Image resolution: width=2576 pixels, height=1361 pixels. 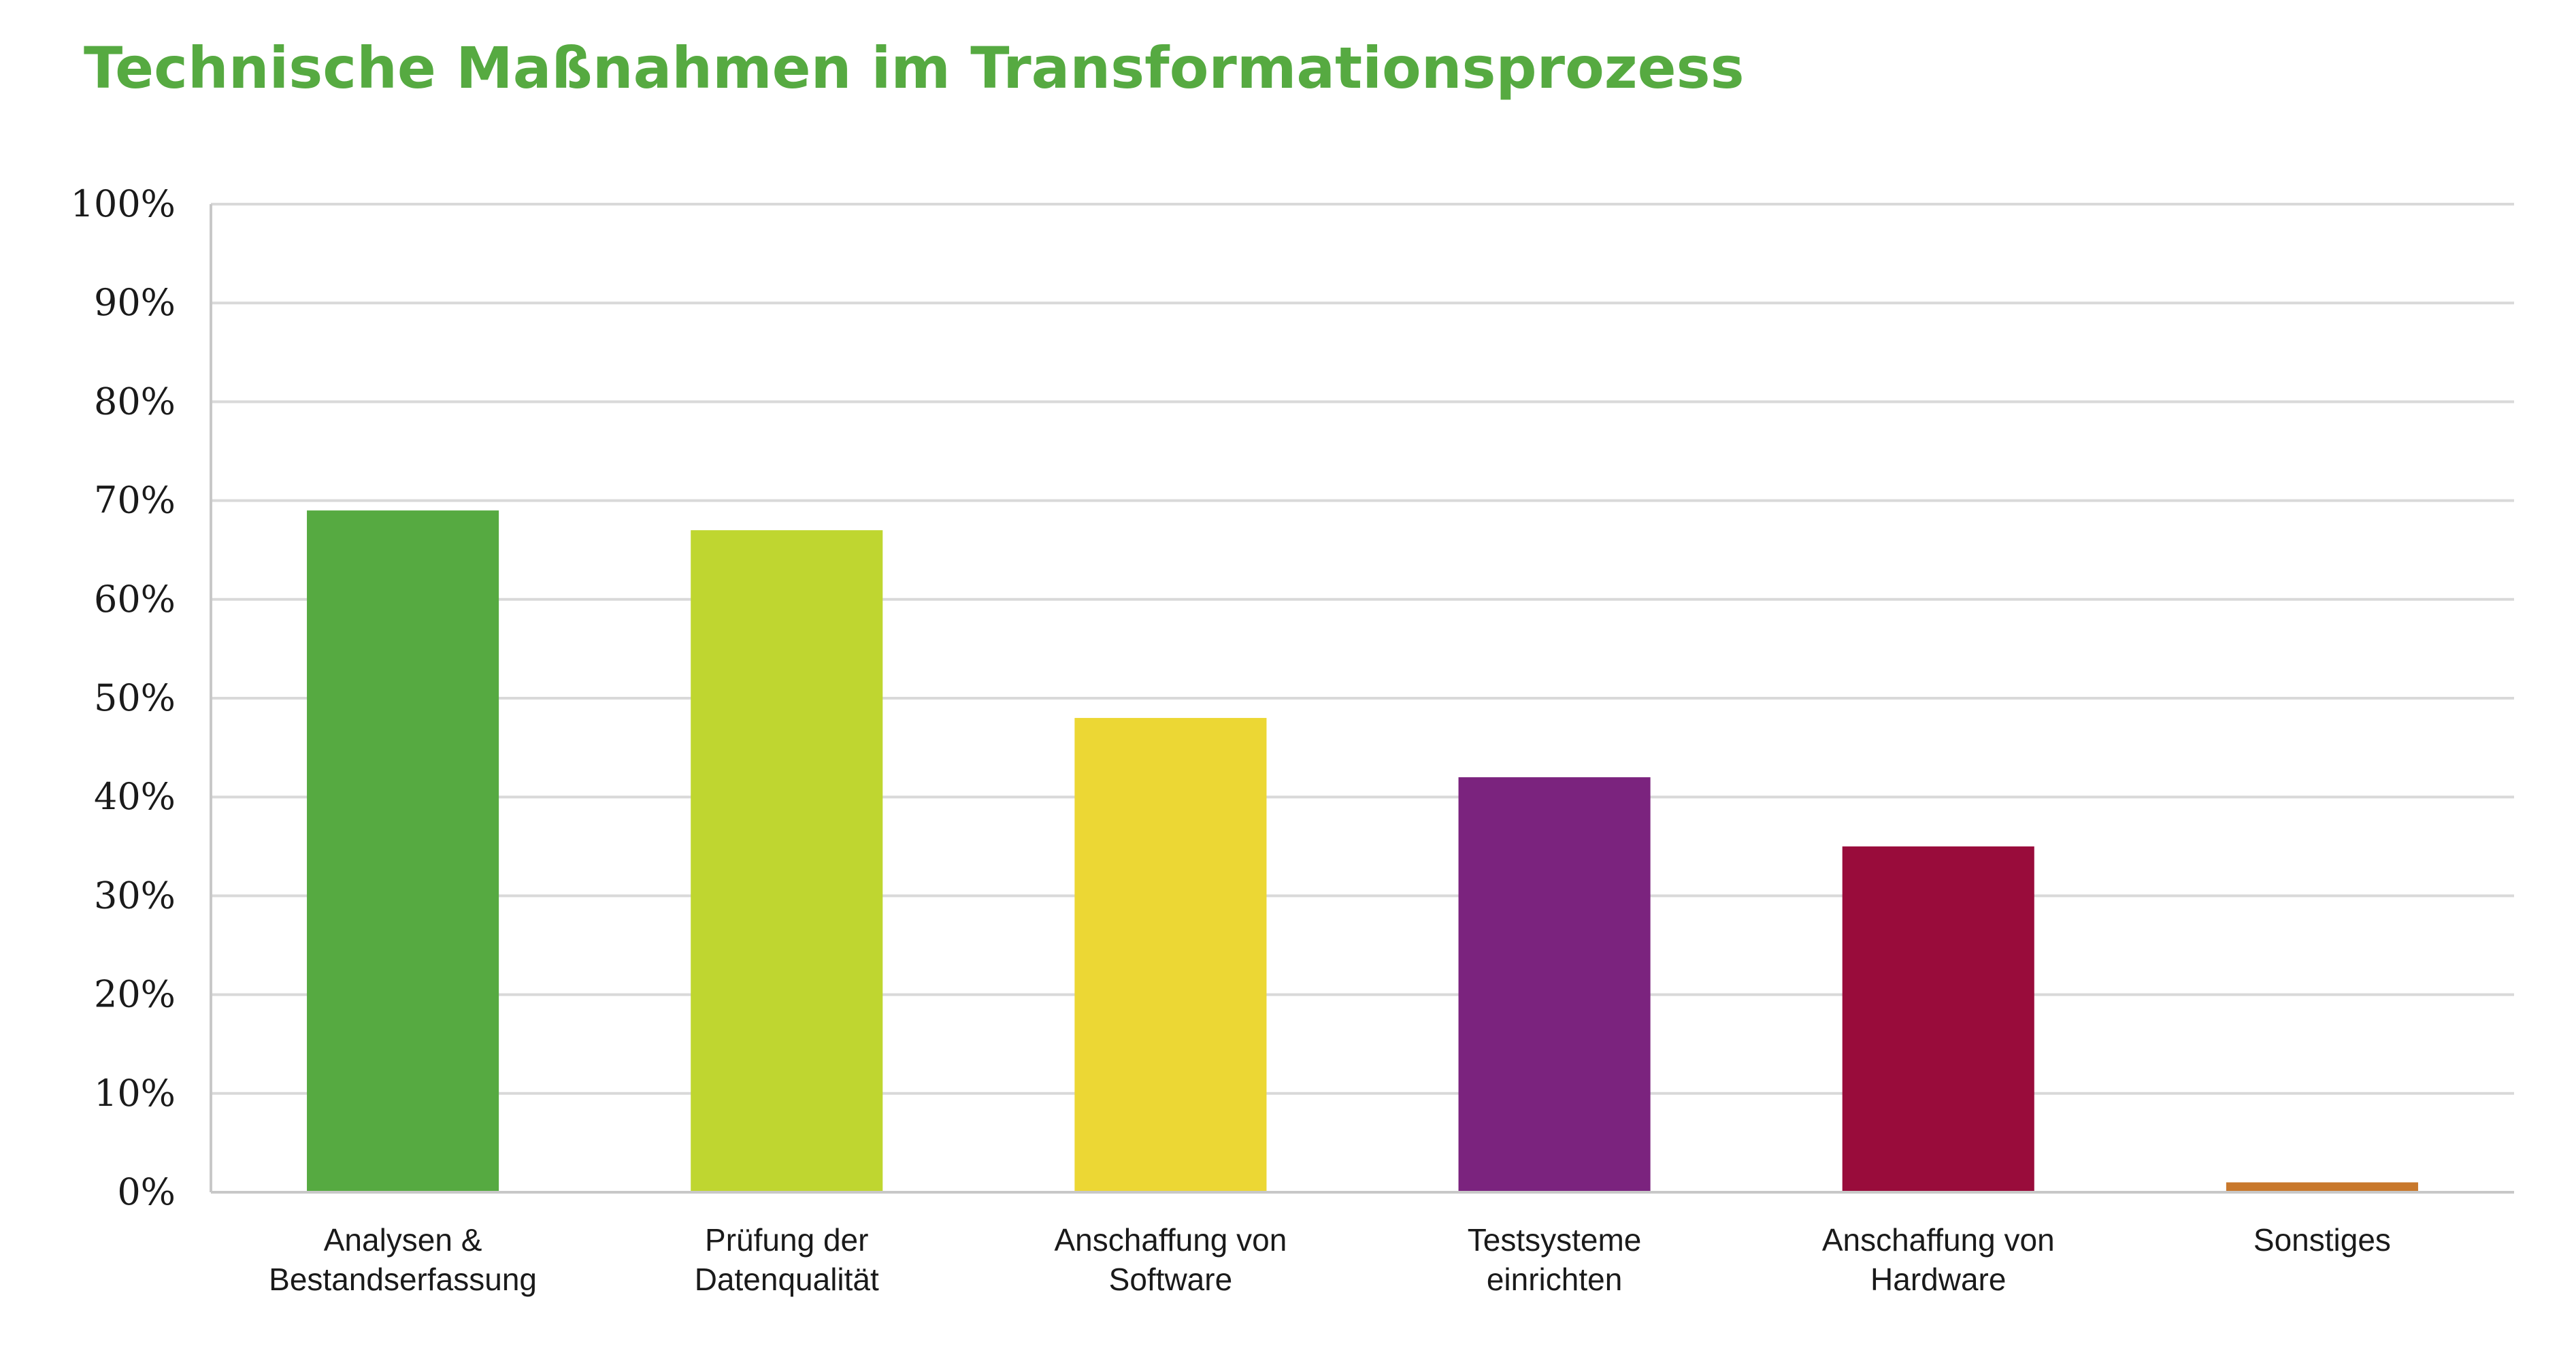 What do you see at coordinates (403, 1259) in the screenshot?
I see `x-category-label: Analysen & Bestandserfassung` at bounding box center [403, 1259].